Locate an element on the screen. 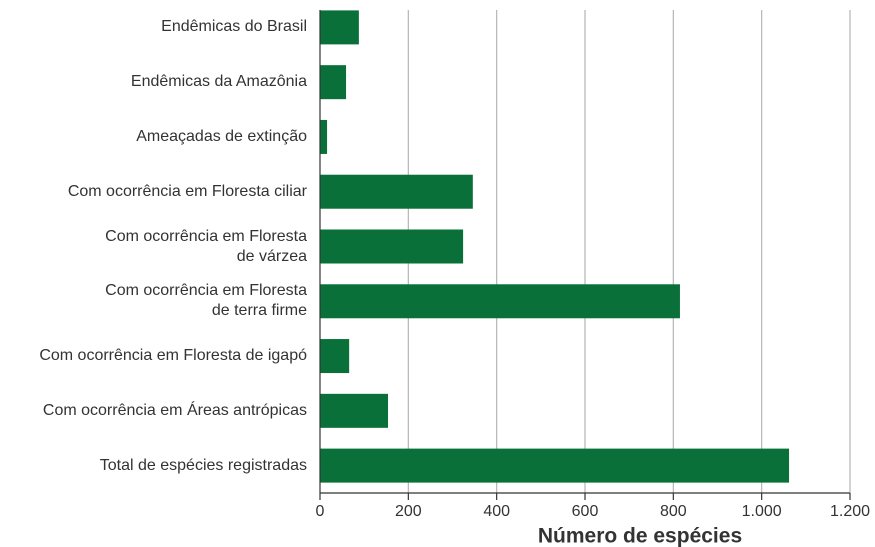 The width and height of the screenshot is (875, 547). x-tick-label: 400 is located at coordinates (496, 511).